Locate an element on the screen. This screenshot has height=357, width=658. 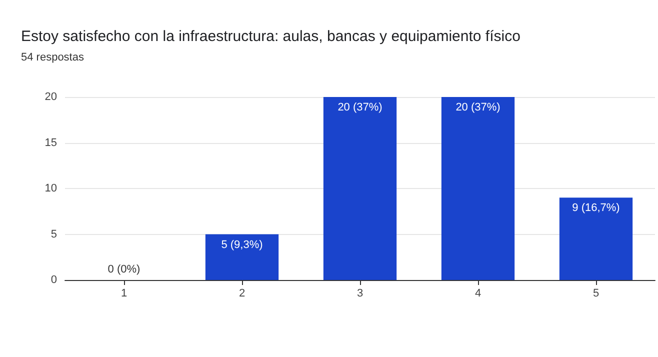
data-label: 9 (16,7%) is located at coordinates (596, 208).